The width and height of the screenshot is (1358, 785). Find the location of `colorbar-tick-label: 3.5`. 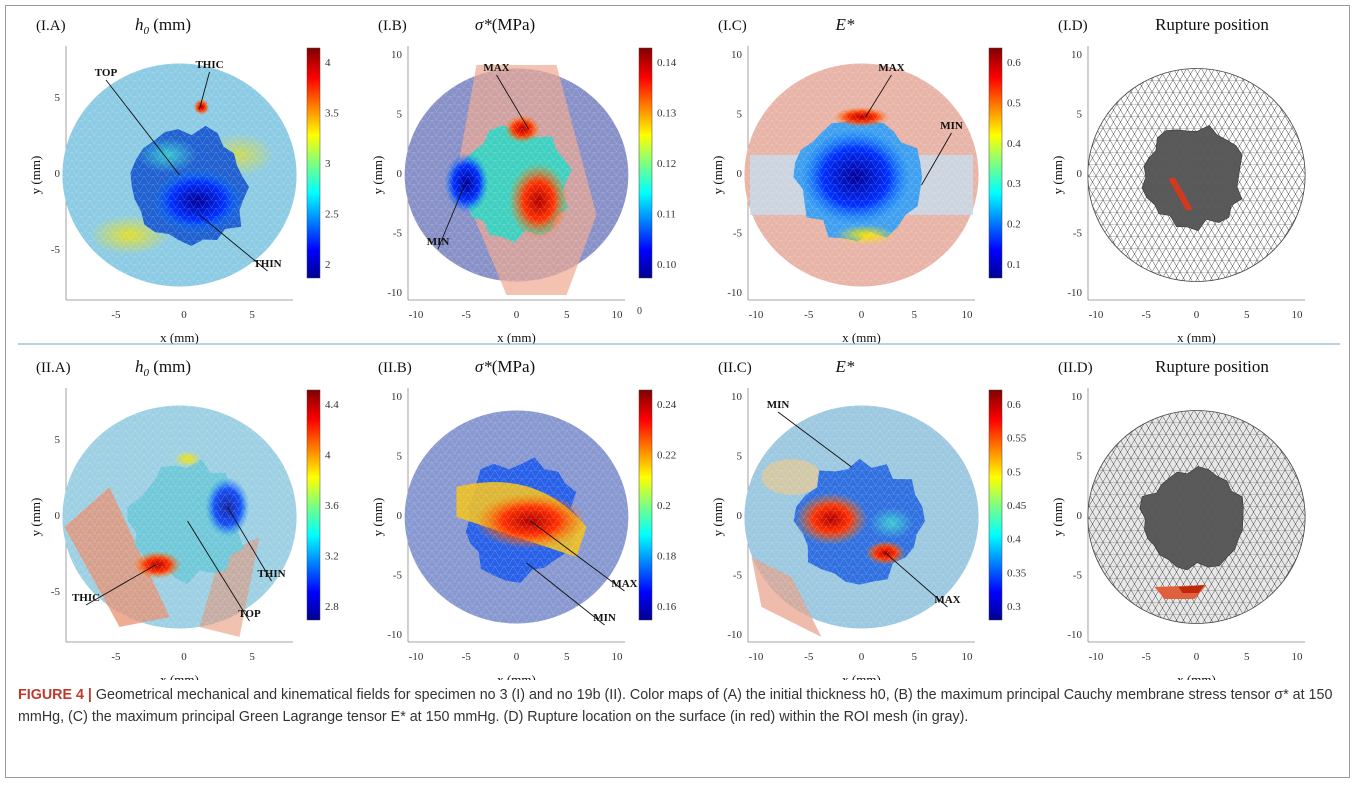

colorbar-tick-label: 3.5 is located at coordinates (332, 114).